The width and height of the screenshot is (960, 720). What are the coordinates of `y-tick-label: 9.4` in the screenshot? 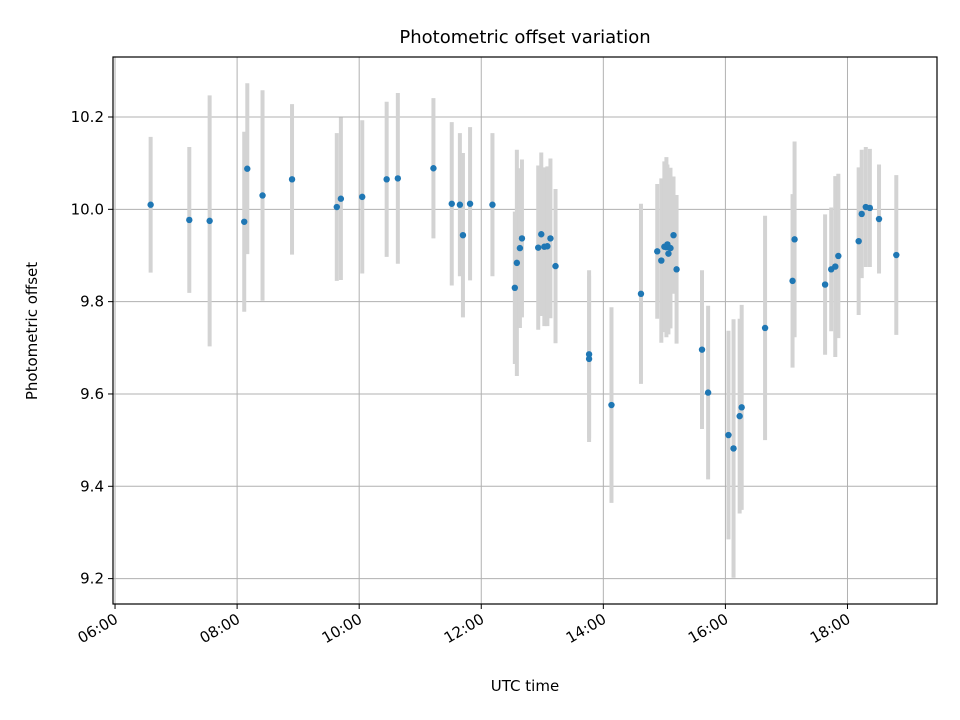 It's located at (92, 486).